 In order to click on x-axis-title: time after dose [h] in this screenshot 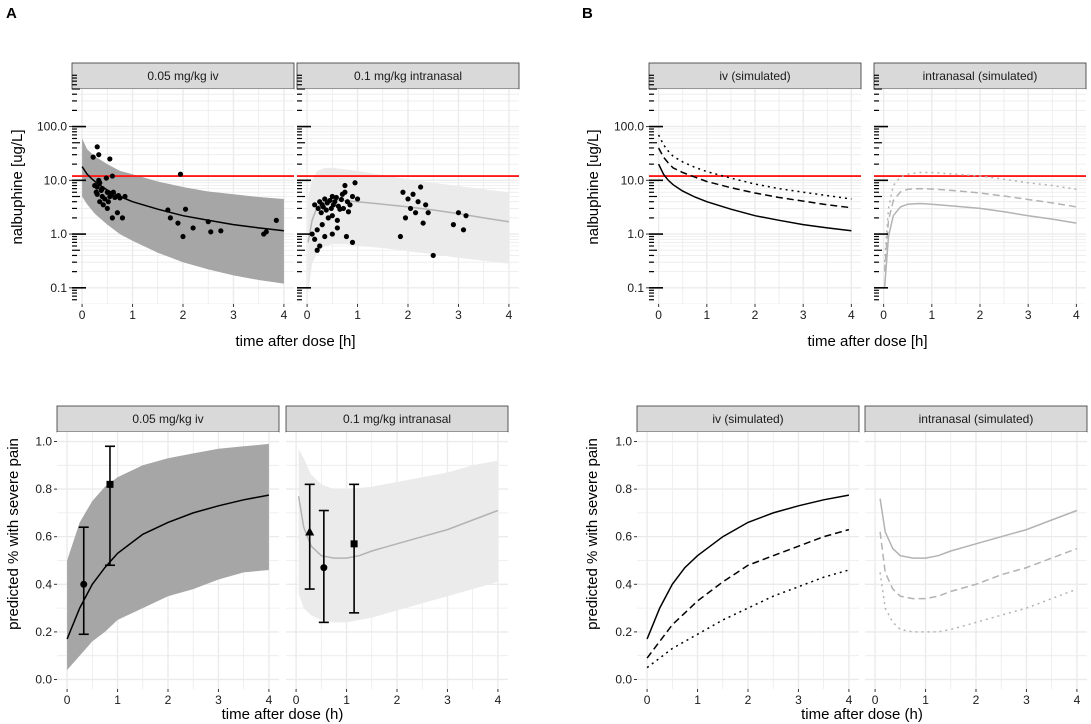, I will do `click(295, 341)`.